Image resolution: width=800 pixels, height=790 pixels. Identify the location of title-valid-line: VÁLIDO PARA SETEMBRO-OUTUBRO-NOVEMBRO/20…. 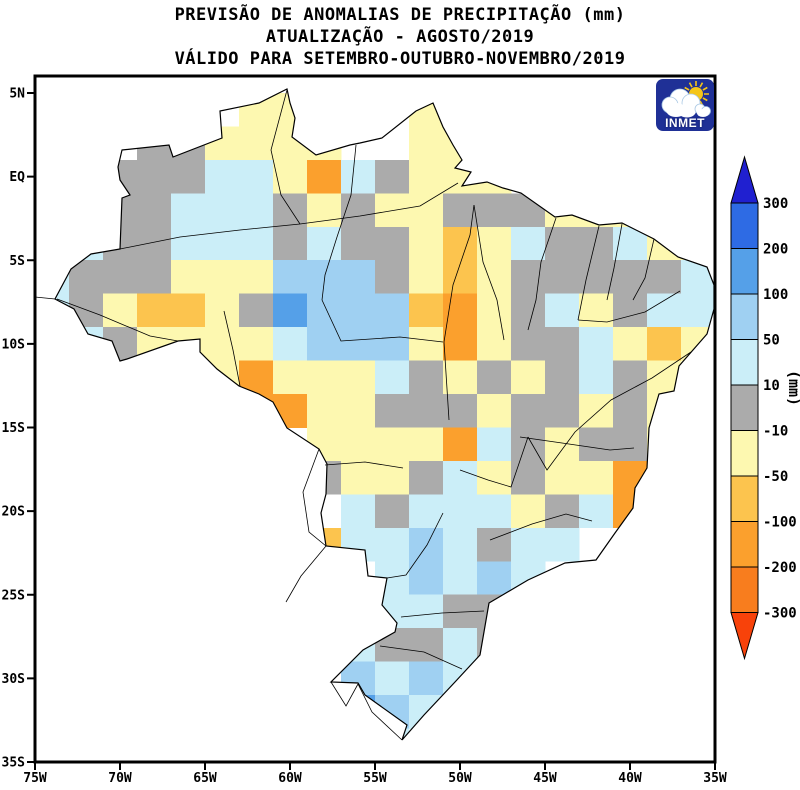
(400, 59).